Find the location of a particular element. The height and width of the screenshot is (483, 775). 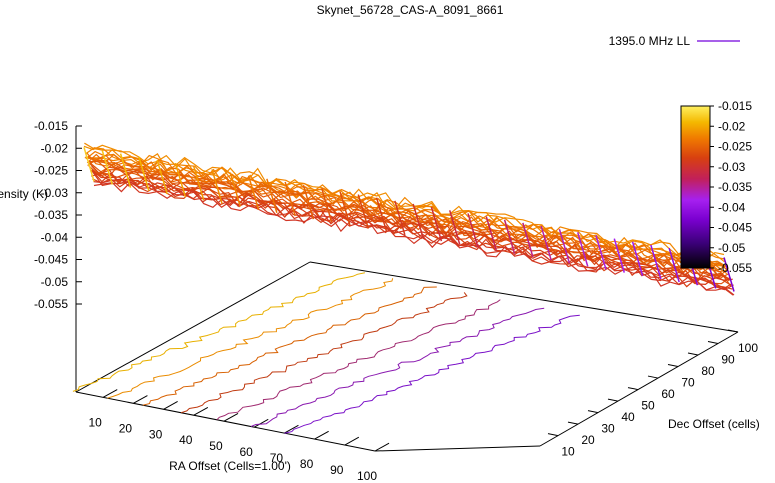

colorbar-tick-label: -0.03 is located at coordinates (732, 167).